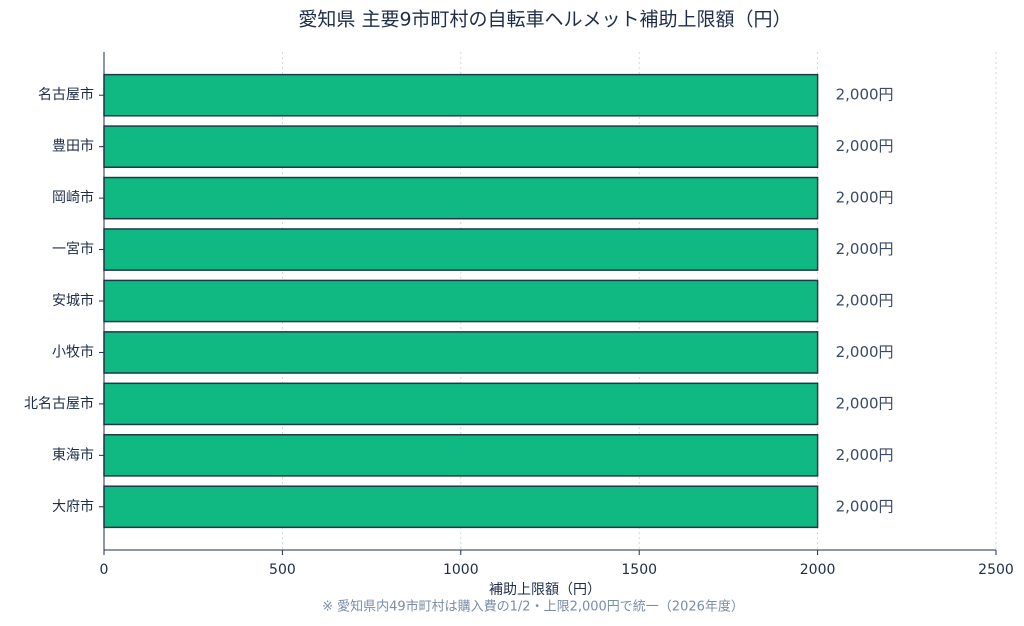  I want to click on y-tick-label: 大府市, so click(73, 506).